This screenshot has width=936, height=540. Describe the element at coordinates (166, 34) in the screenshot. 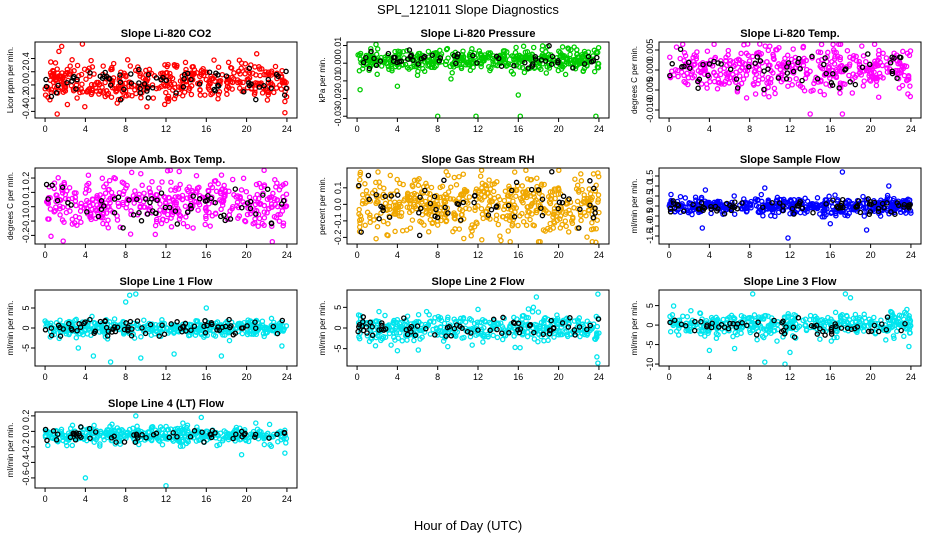

I see `panel-title: Slope Li-820 CO2` at that location.